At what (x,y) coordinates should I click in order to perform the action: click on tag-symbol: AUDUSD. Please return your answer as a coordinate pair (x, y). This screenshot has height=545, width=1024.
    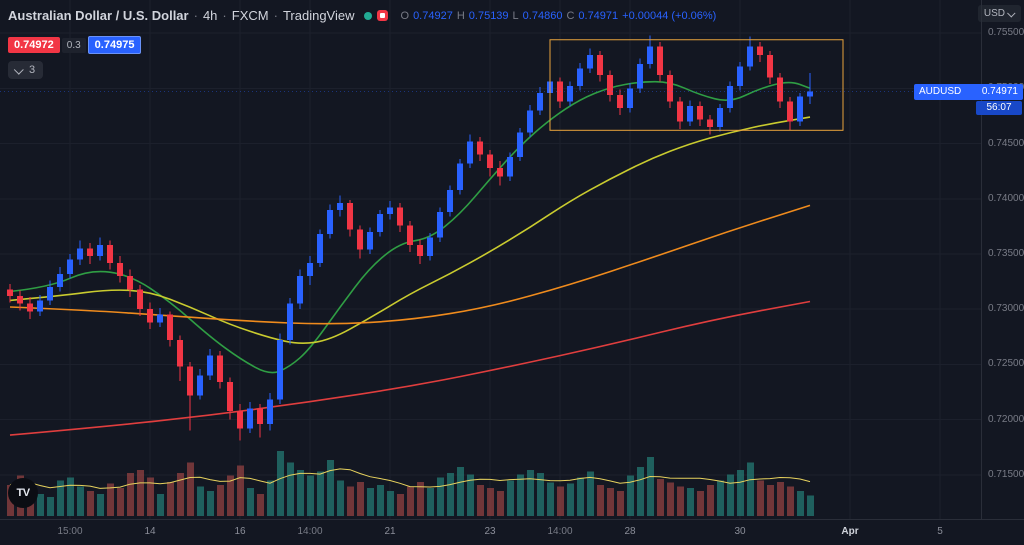
    Looking at the image, I should click on (940, 92).